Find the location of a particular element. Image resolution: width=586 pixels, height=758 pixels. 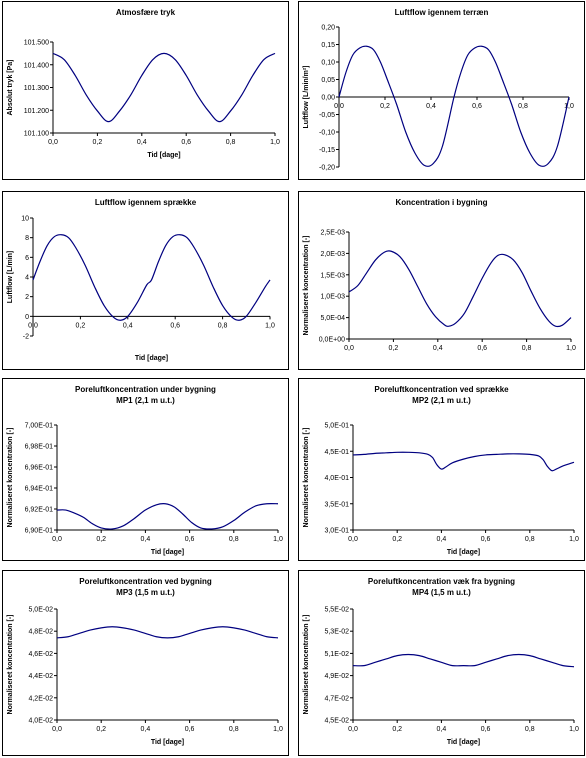

y-tick-label: -2 is located at coordinates (26, 337).